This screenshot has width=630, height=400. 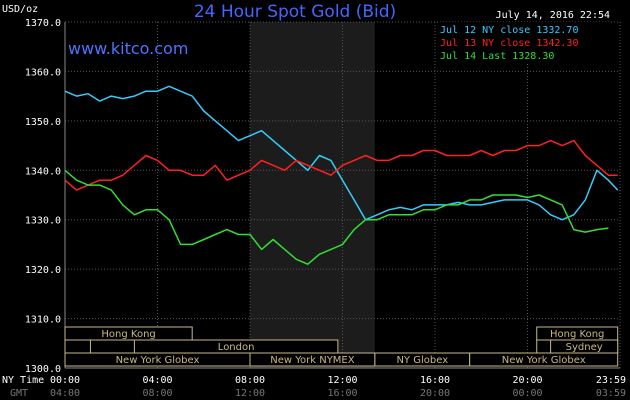 What do you see at coordinates (342, 380) in the screenshot?
I see `x-tick-label-ny: 12:00` at bounding box center [342, 380].